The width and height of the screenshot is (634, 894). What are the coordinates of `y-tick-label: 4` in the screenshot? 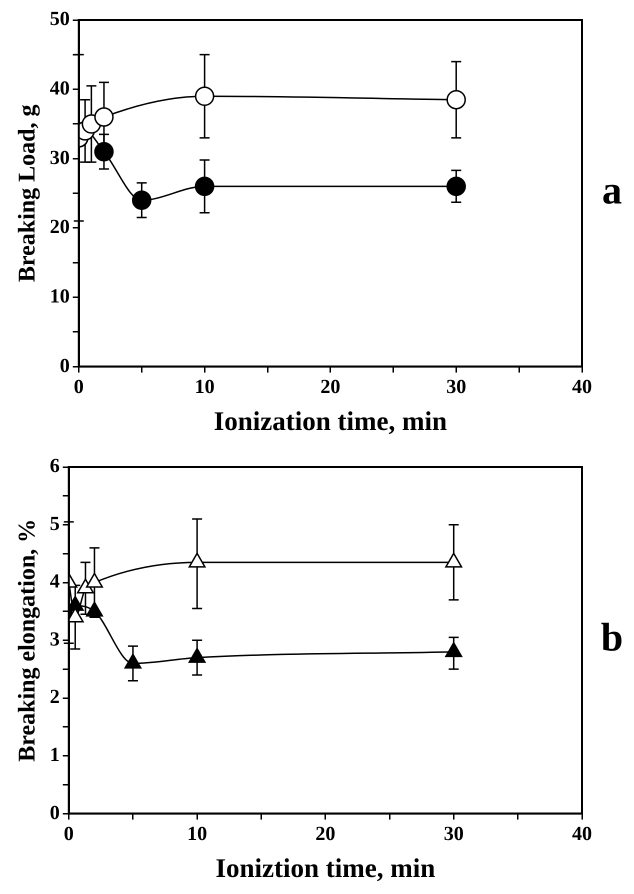 It's located at (55, 581).